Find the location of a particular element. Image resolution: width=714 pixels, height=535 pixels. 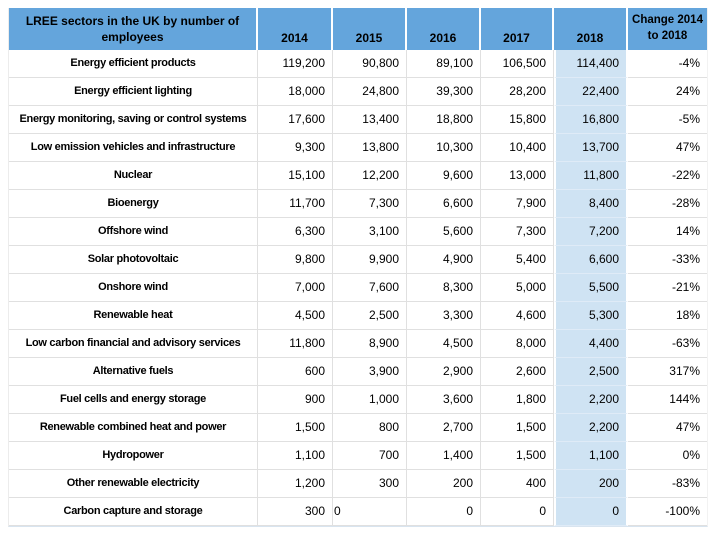

value-2018: 4,400 is located at coordinates (591, 344).